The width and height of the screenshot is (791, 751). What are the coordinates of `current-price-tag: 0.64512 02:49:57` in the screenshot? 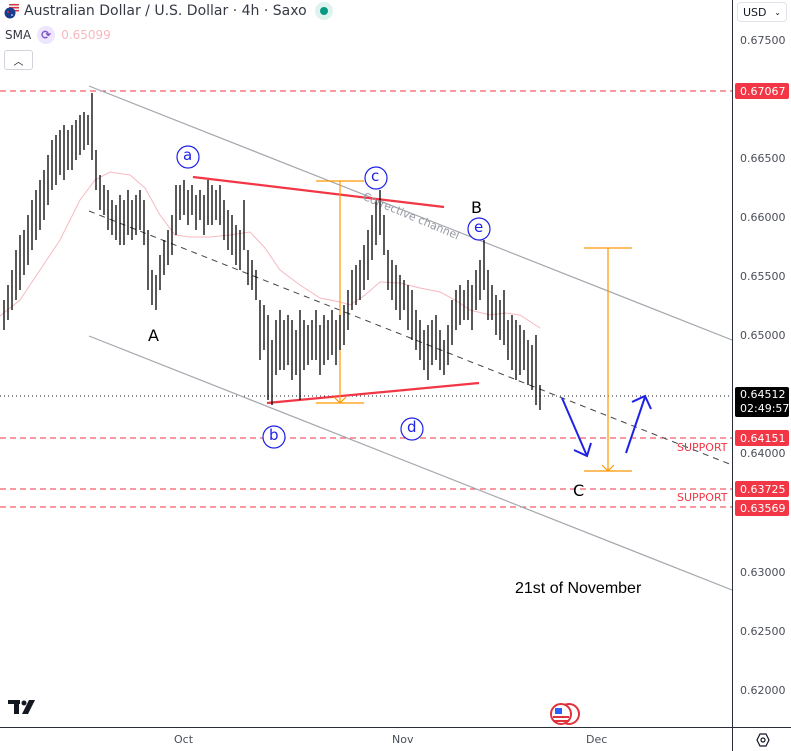 It's located at (762, 402).